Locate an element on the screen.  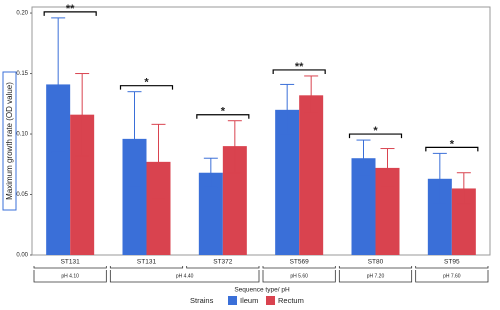
y-label-box is located at coordinates (9, 141).